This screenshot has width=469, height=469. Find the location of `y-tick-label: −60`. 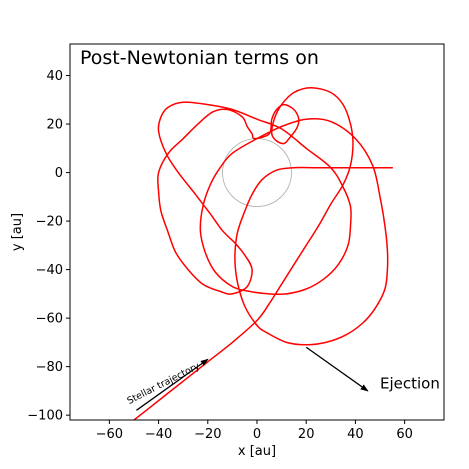

y-tick-label: −60 is located at coordinates (49, 319).